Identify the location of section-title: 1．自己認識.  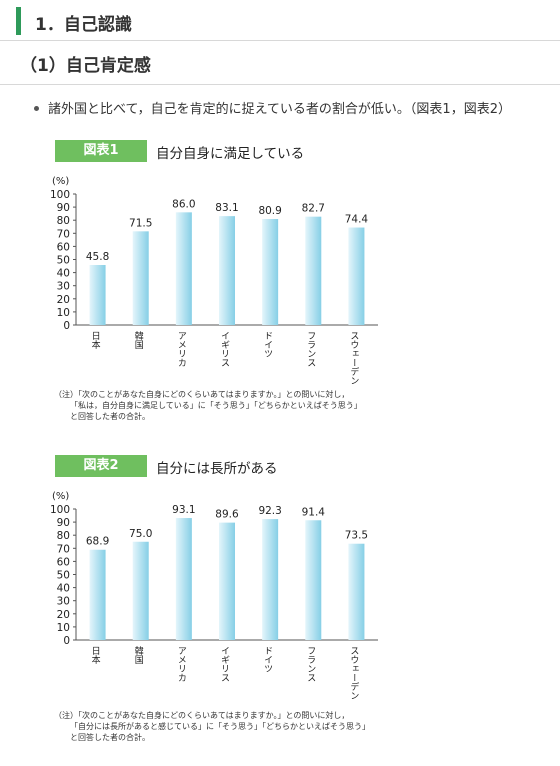
(83, 25).